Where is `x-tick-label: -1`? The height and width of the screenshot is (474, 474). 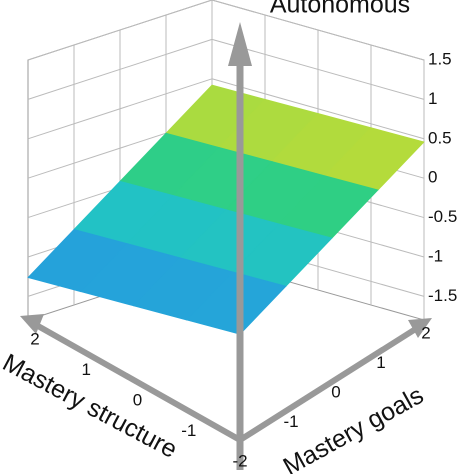 x-tick-label: -1 is located at coordinates (188, 430).